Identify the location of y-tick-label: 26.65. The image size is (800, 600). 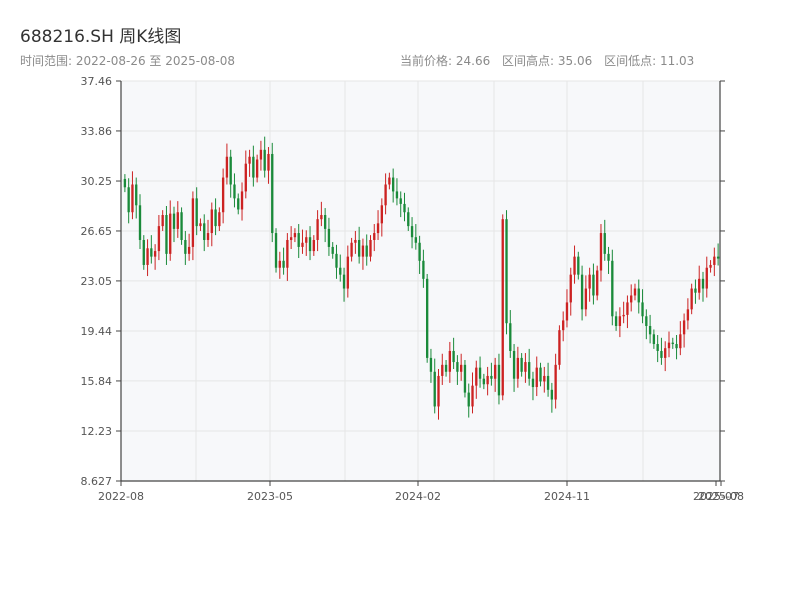
(97, 231).